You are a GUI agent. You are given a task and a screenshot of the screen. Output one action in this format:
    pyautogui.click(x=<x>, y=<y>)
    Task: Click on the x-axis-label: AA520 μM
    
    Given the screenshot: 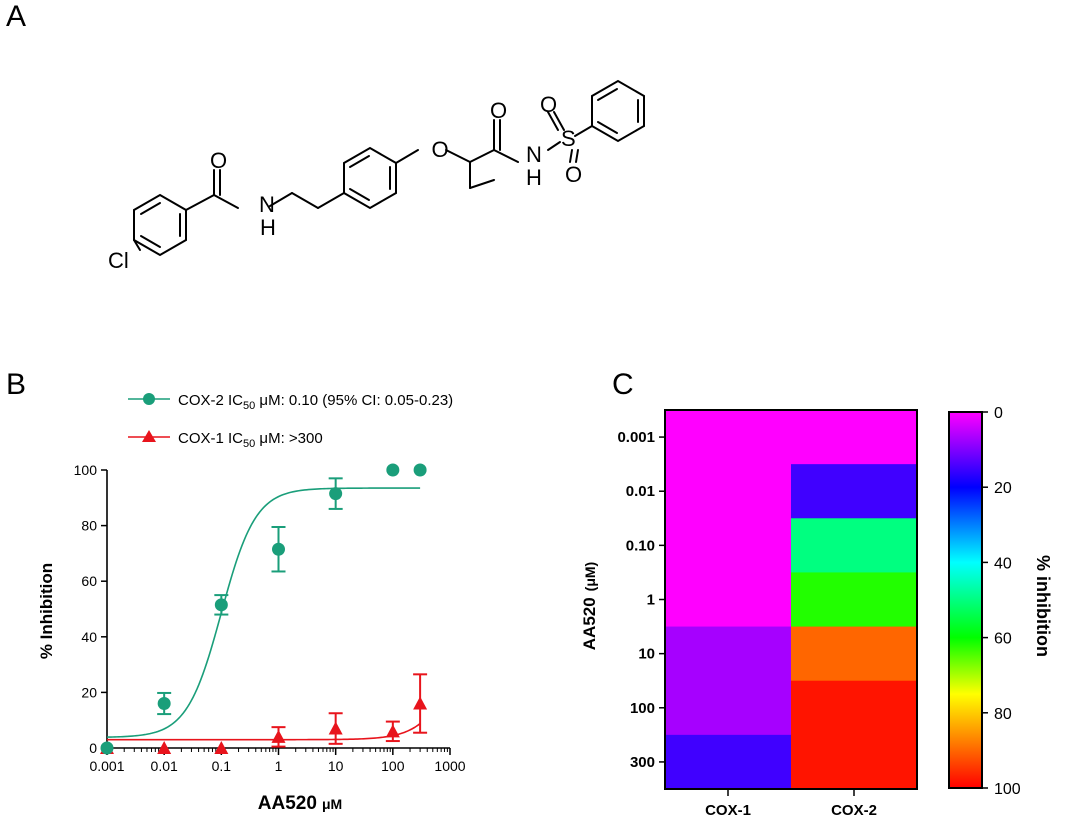 What is the action you would take?
    pyautogui.click(x=300, y=803)
    